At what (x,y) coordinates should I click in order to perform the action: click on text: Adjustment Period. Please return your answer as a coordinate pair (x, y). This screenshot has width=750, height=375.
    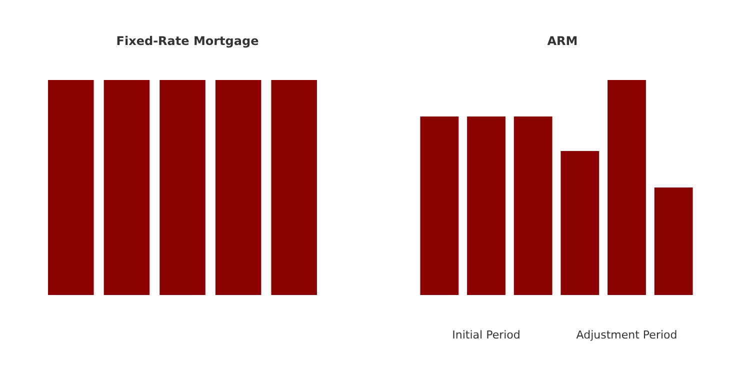
    Looking at the image, I should click on (627, 335).